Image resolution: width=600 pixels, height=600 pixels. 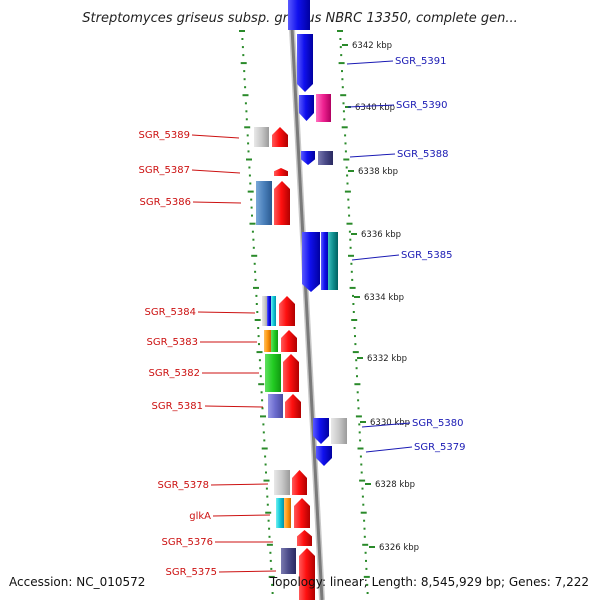 What do you see at coordinates (192, 572) in the screenshot?
I see `gene-label-left: SGR_5375` at bounding box center [192, 572].